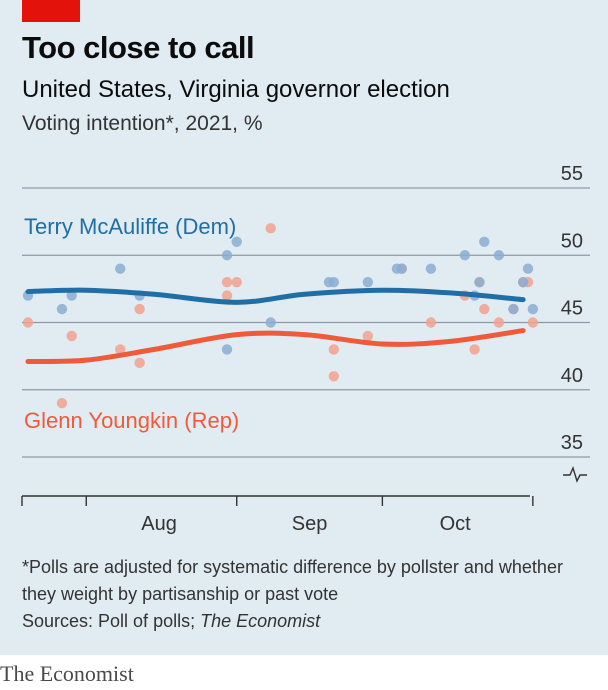  Describe the element at coordinates (575, 474) in the screenshot. I see `axis-break-icon` at that location.